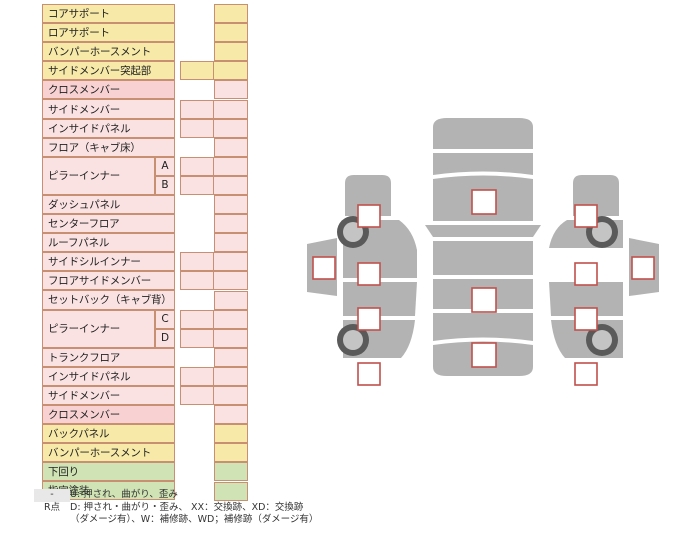 Image resolution: width=692 pixels, height=535 pixels. I want to click on part-label: ルーフパネル, so click(108, 243).